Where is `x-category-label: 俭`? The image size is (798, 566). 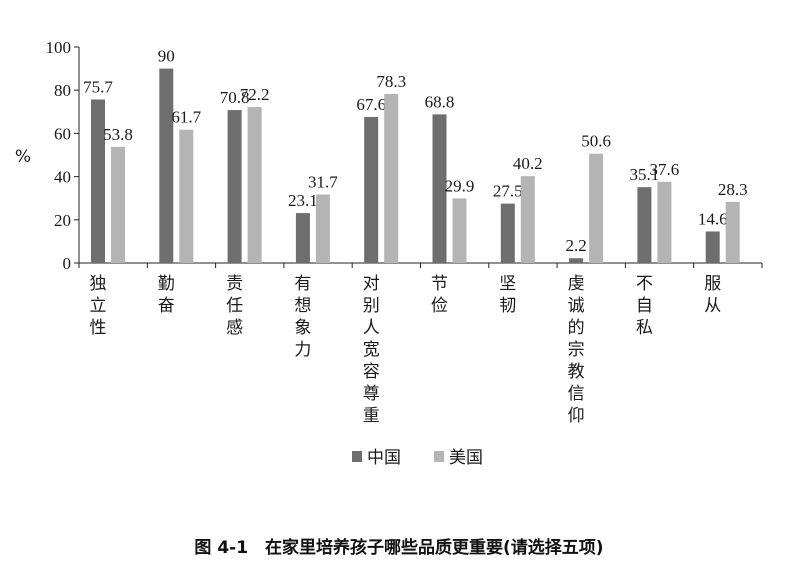
x-category-label: 俭 is located at coordinates (439, 306).